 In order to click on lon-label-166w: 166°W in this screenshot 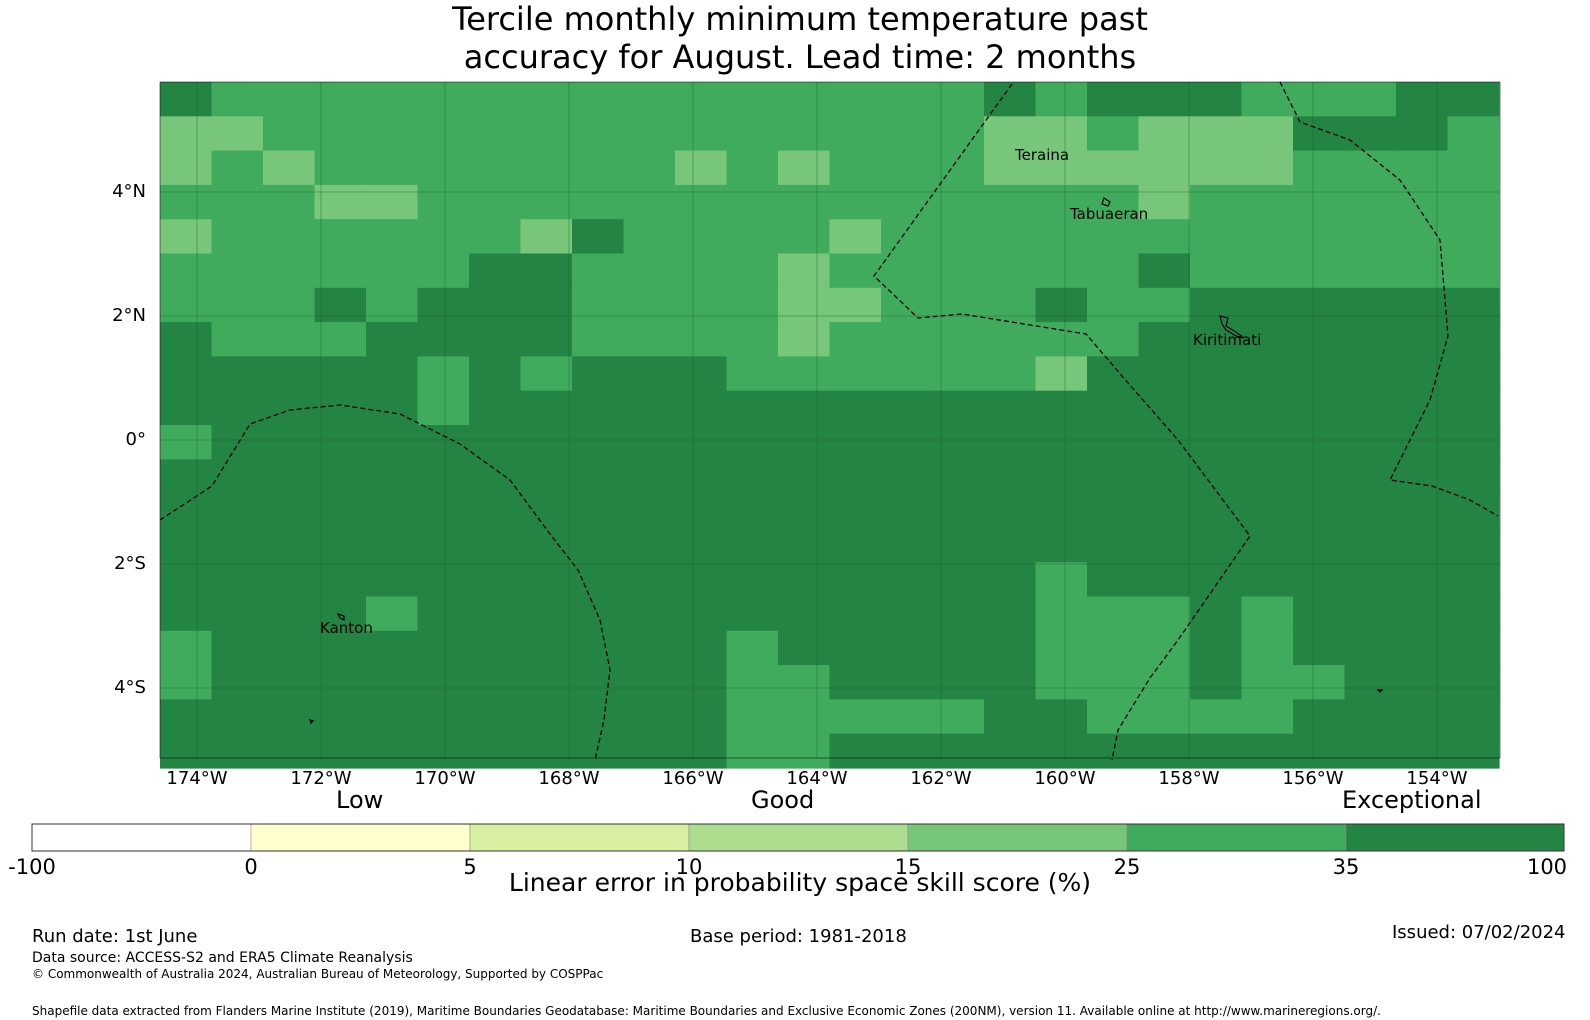, I will do `click(693, 778)`.